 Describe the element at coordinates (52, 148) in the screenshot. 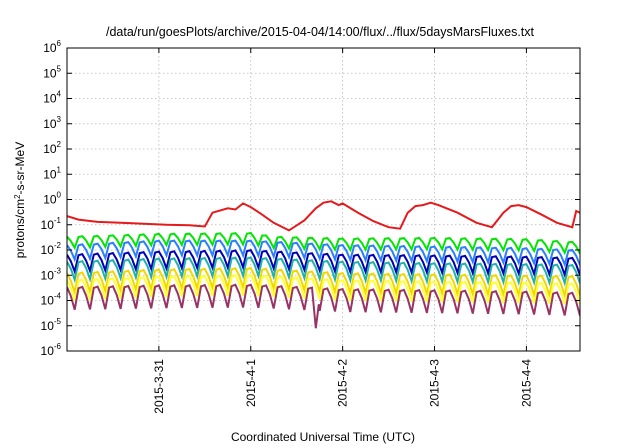

I see `y-tick-label: 10²` at that location.